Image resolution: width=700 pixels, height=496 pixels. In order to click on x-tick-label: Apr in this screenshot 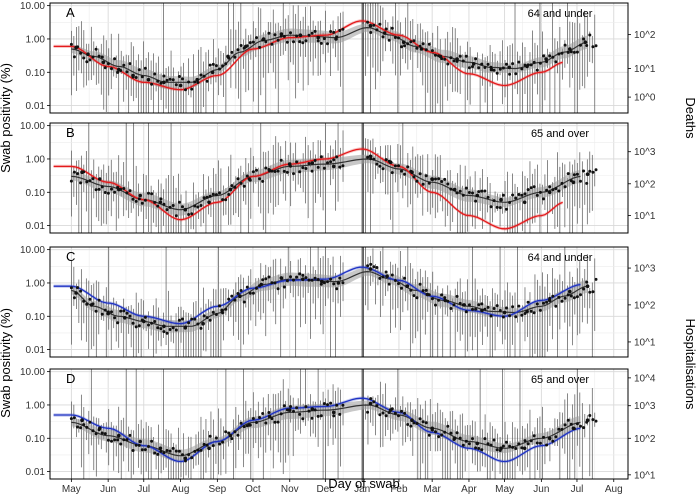, I will do `click(469, 489)`.